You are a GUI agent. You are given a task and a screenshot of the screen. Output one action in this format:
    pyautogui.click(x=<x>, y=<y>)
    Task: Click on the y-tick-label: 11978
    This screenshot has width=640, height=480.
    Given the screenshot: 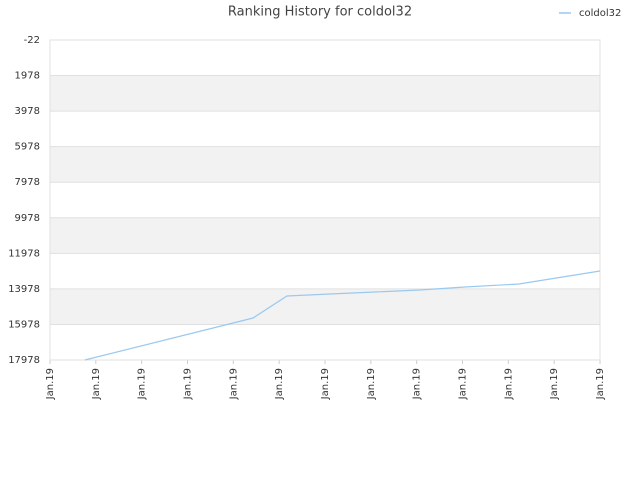 What is the action you would take?
    pyautogui.click(x=24, y=253)
    